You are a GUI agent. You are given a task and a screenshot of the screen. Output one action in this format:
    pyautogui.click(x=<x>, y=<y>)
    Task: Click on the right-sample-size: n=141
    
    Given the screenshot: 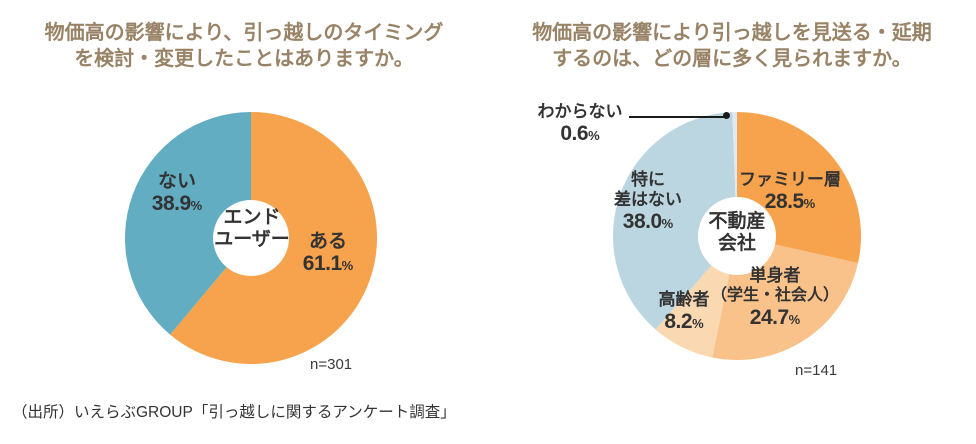 What is the action you would take?
    pyautogui.click(x=816, y=370)
    